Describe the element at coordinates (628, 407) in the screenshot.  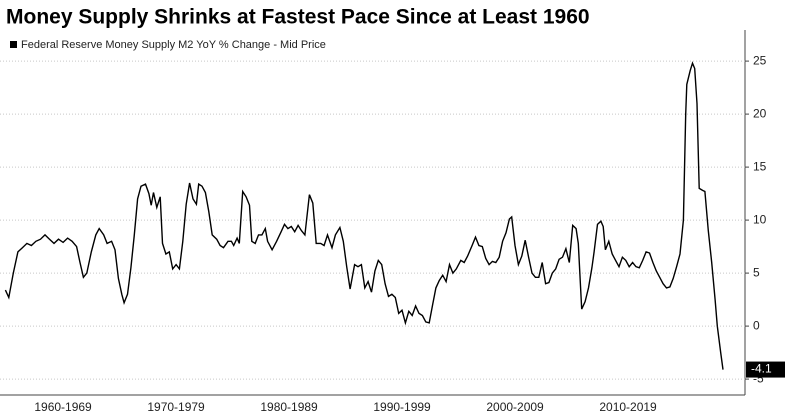
I see `x-tick-label: 2010-2019` at that location.